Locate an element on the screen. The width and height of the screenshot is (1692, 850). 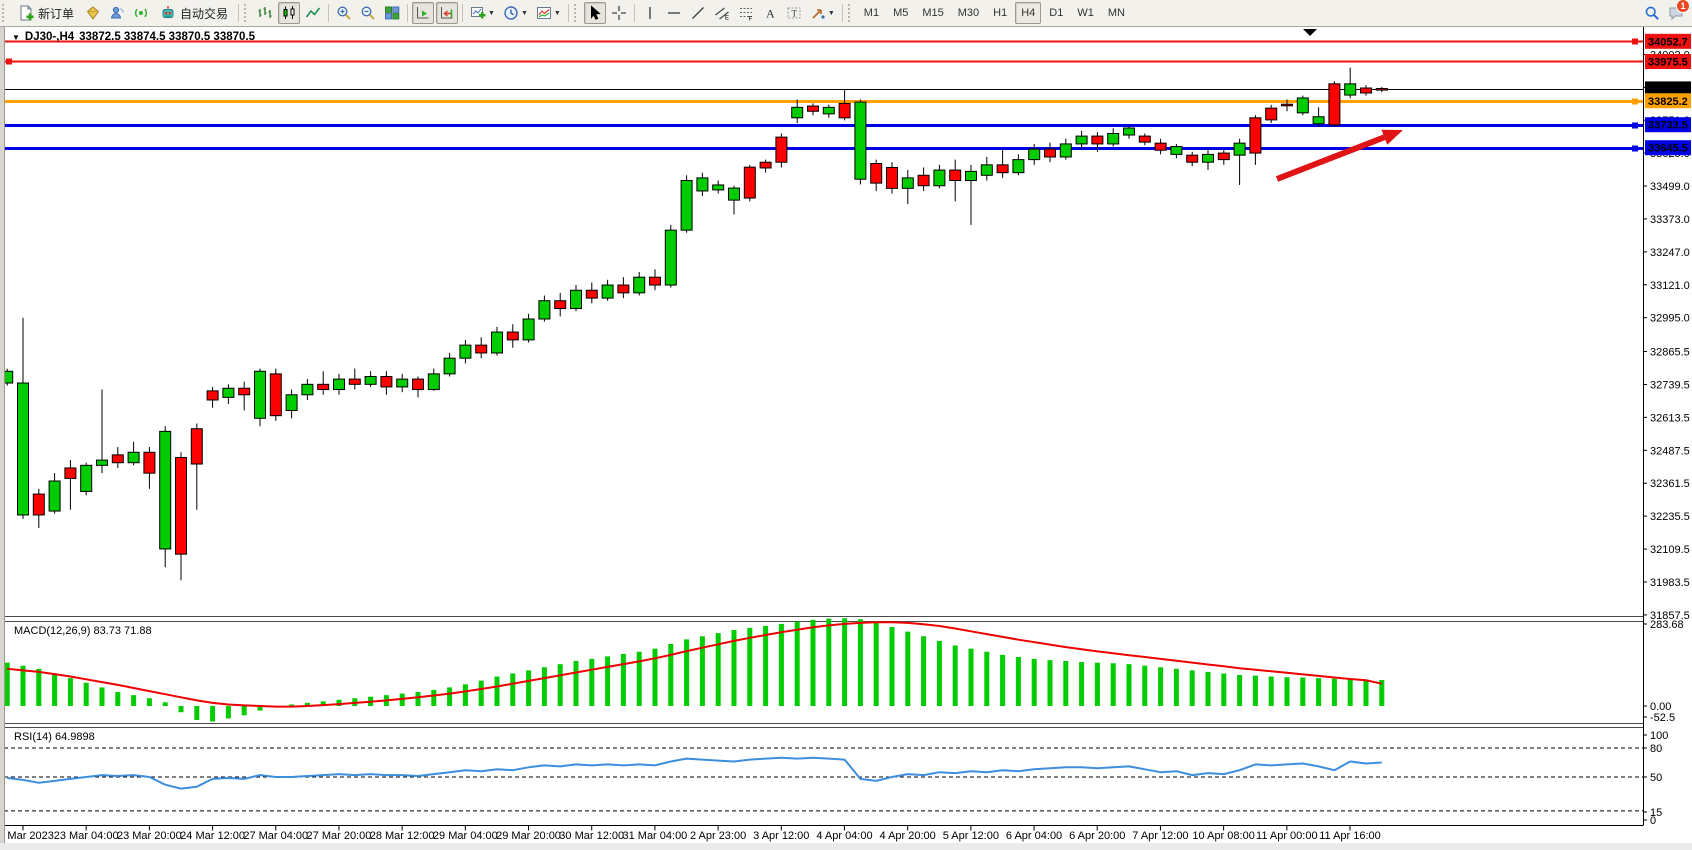
line-chart-button is located at coordinates (313, 13).